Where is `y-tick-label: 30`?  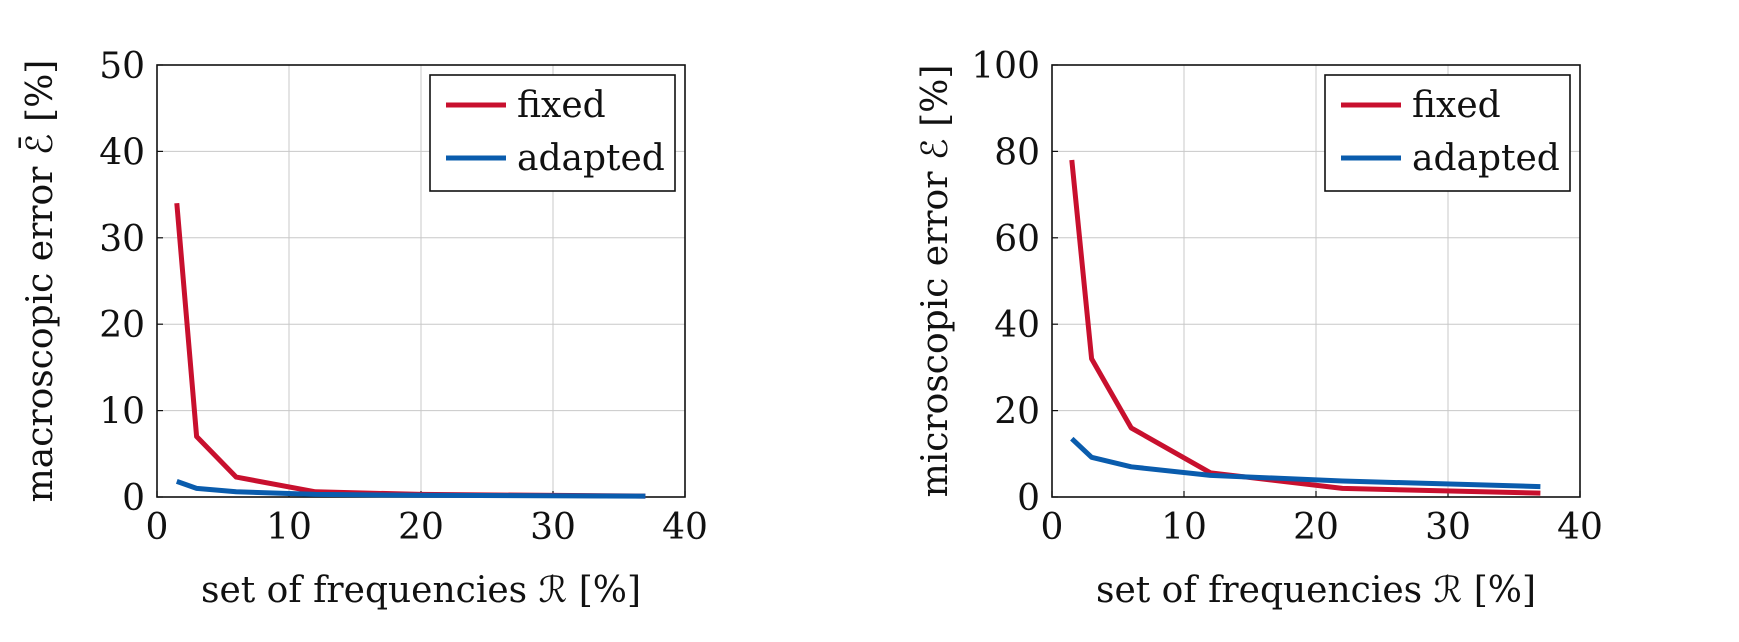 y-tick-label: 30 is located at coordinates (122, 239).